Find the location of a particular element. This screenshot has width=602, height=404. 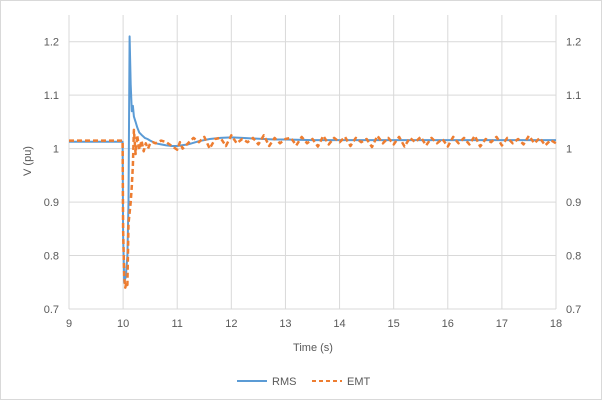

y-tick-label-right: 1.2 is located at coordinates (573, 43).